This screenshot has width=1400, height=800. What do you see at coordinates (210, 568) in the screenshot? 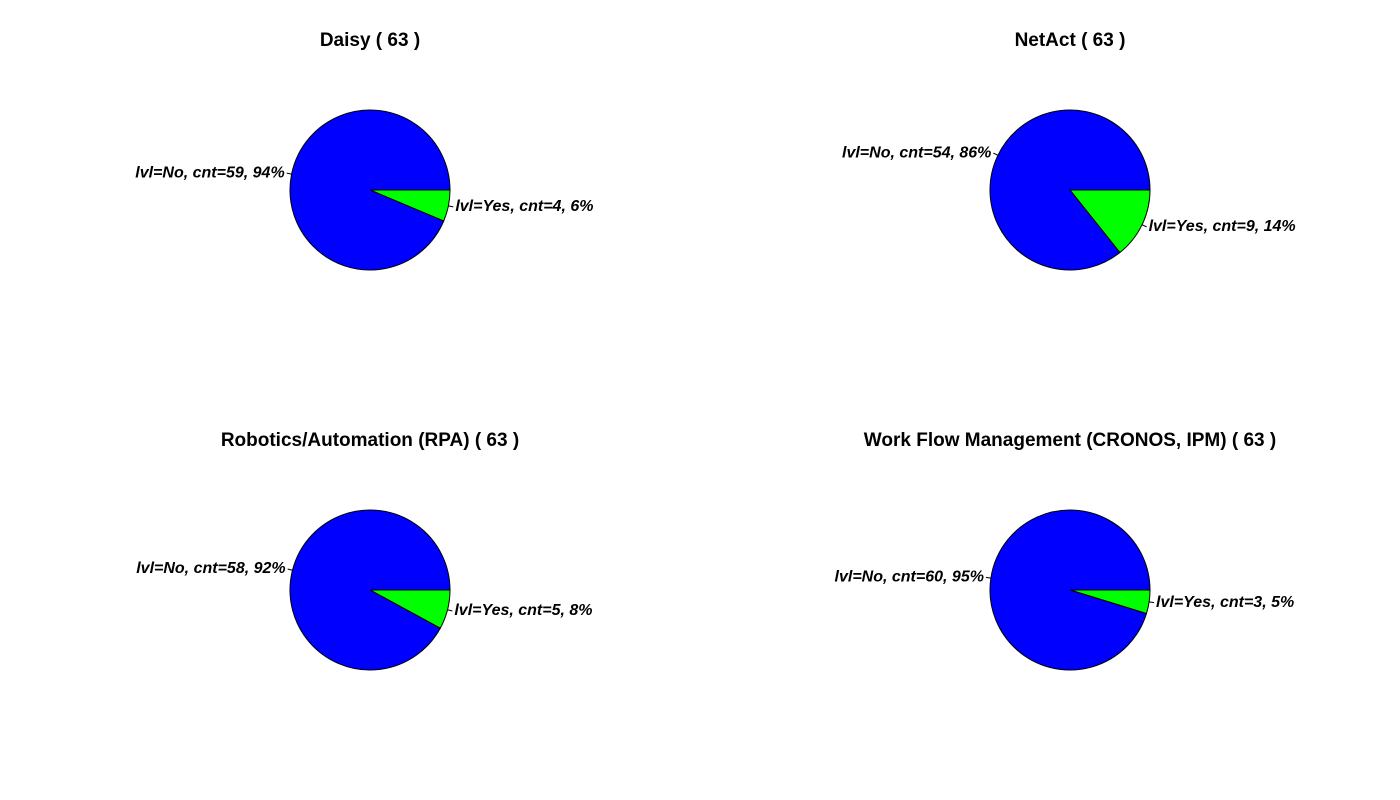
I see `pie-slice-label-no: lvl=No, cnt=58, 92%` at bounding box center [210, 568].